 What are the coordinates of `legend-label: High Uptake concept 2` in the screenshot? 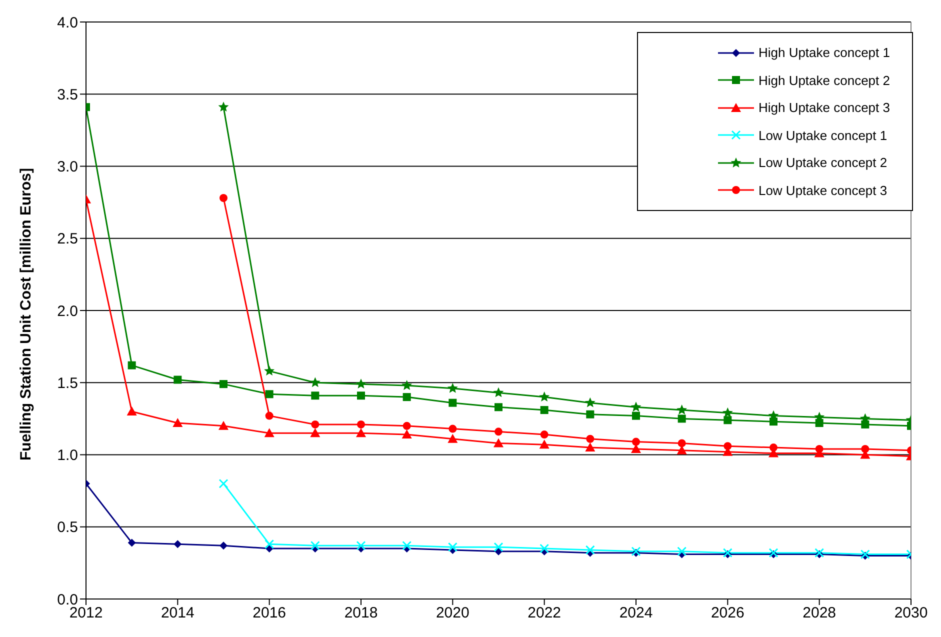 It's located at (824, 80).